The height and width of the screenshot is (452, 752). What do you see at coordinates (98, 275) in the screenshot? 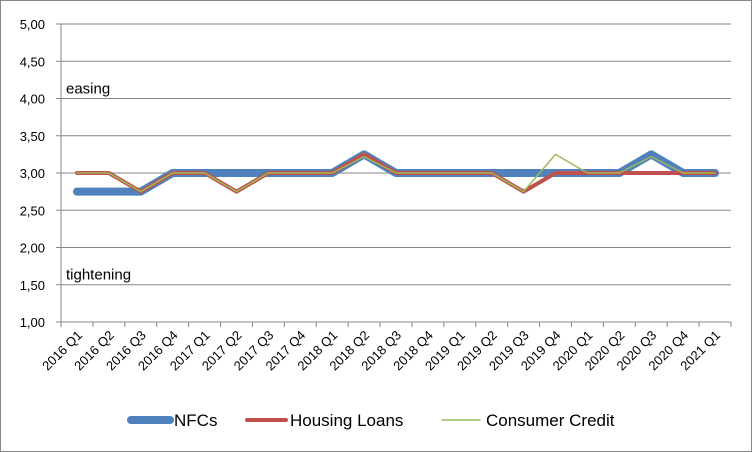
I see `annotation-tightening: tightening` at bounding box center [98, 275].